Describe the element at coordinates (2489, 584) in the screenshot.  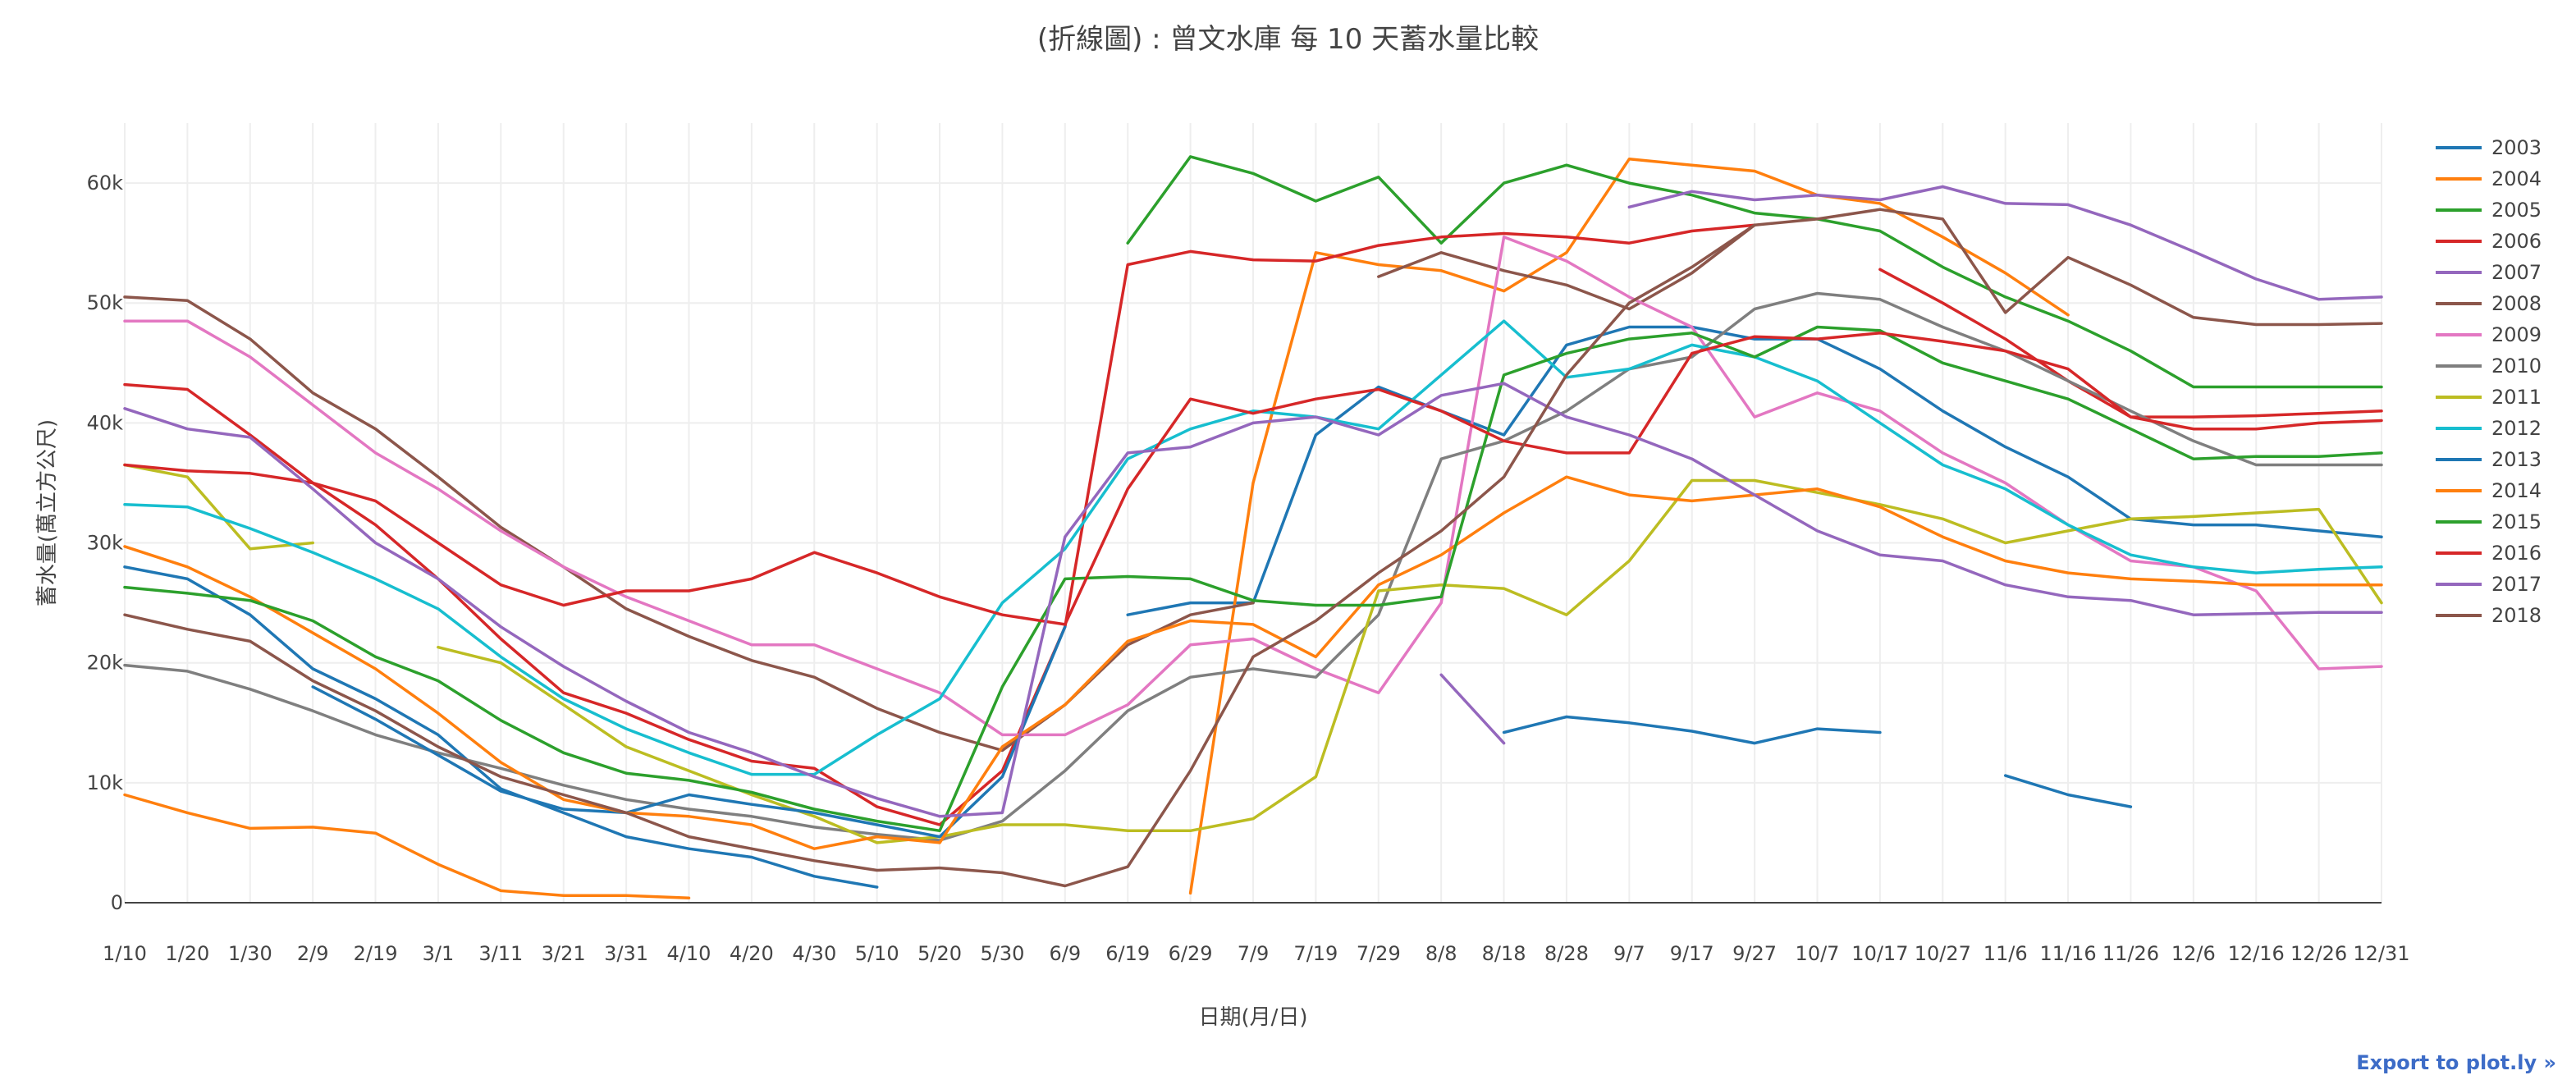
I see `legend-item-2017: 2017` at that location.